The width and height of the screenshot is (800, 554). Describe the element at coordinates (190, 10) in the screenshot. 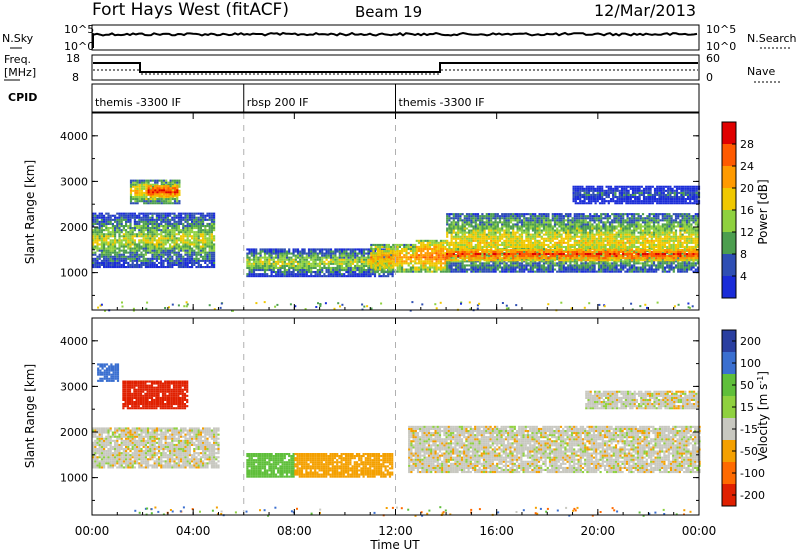

I see `station-title: Fort Hays West (fitACF)` at that location.